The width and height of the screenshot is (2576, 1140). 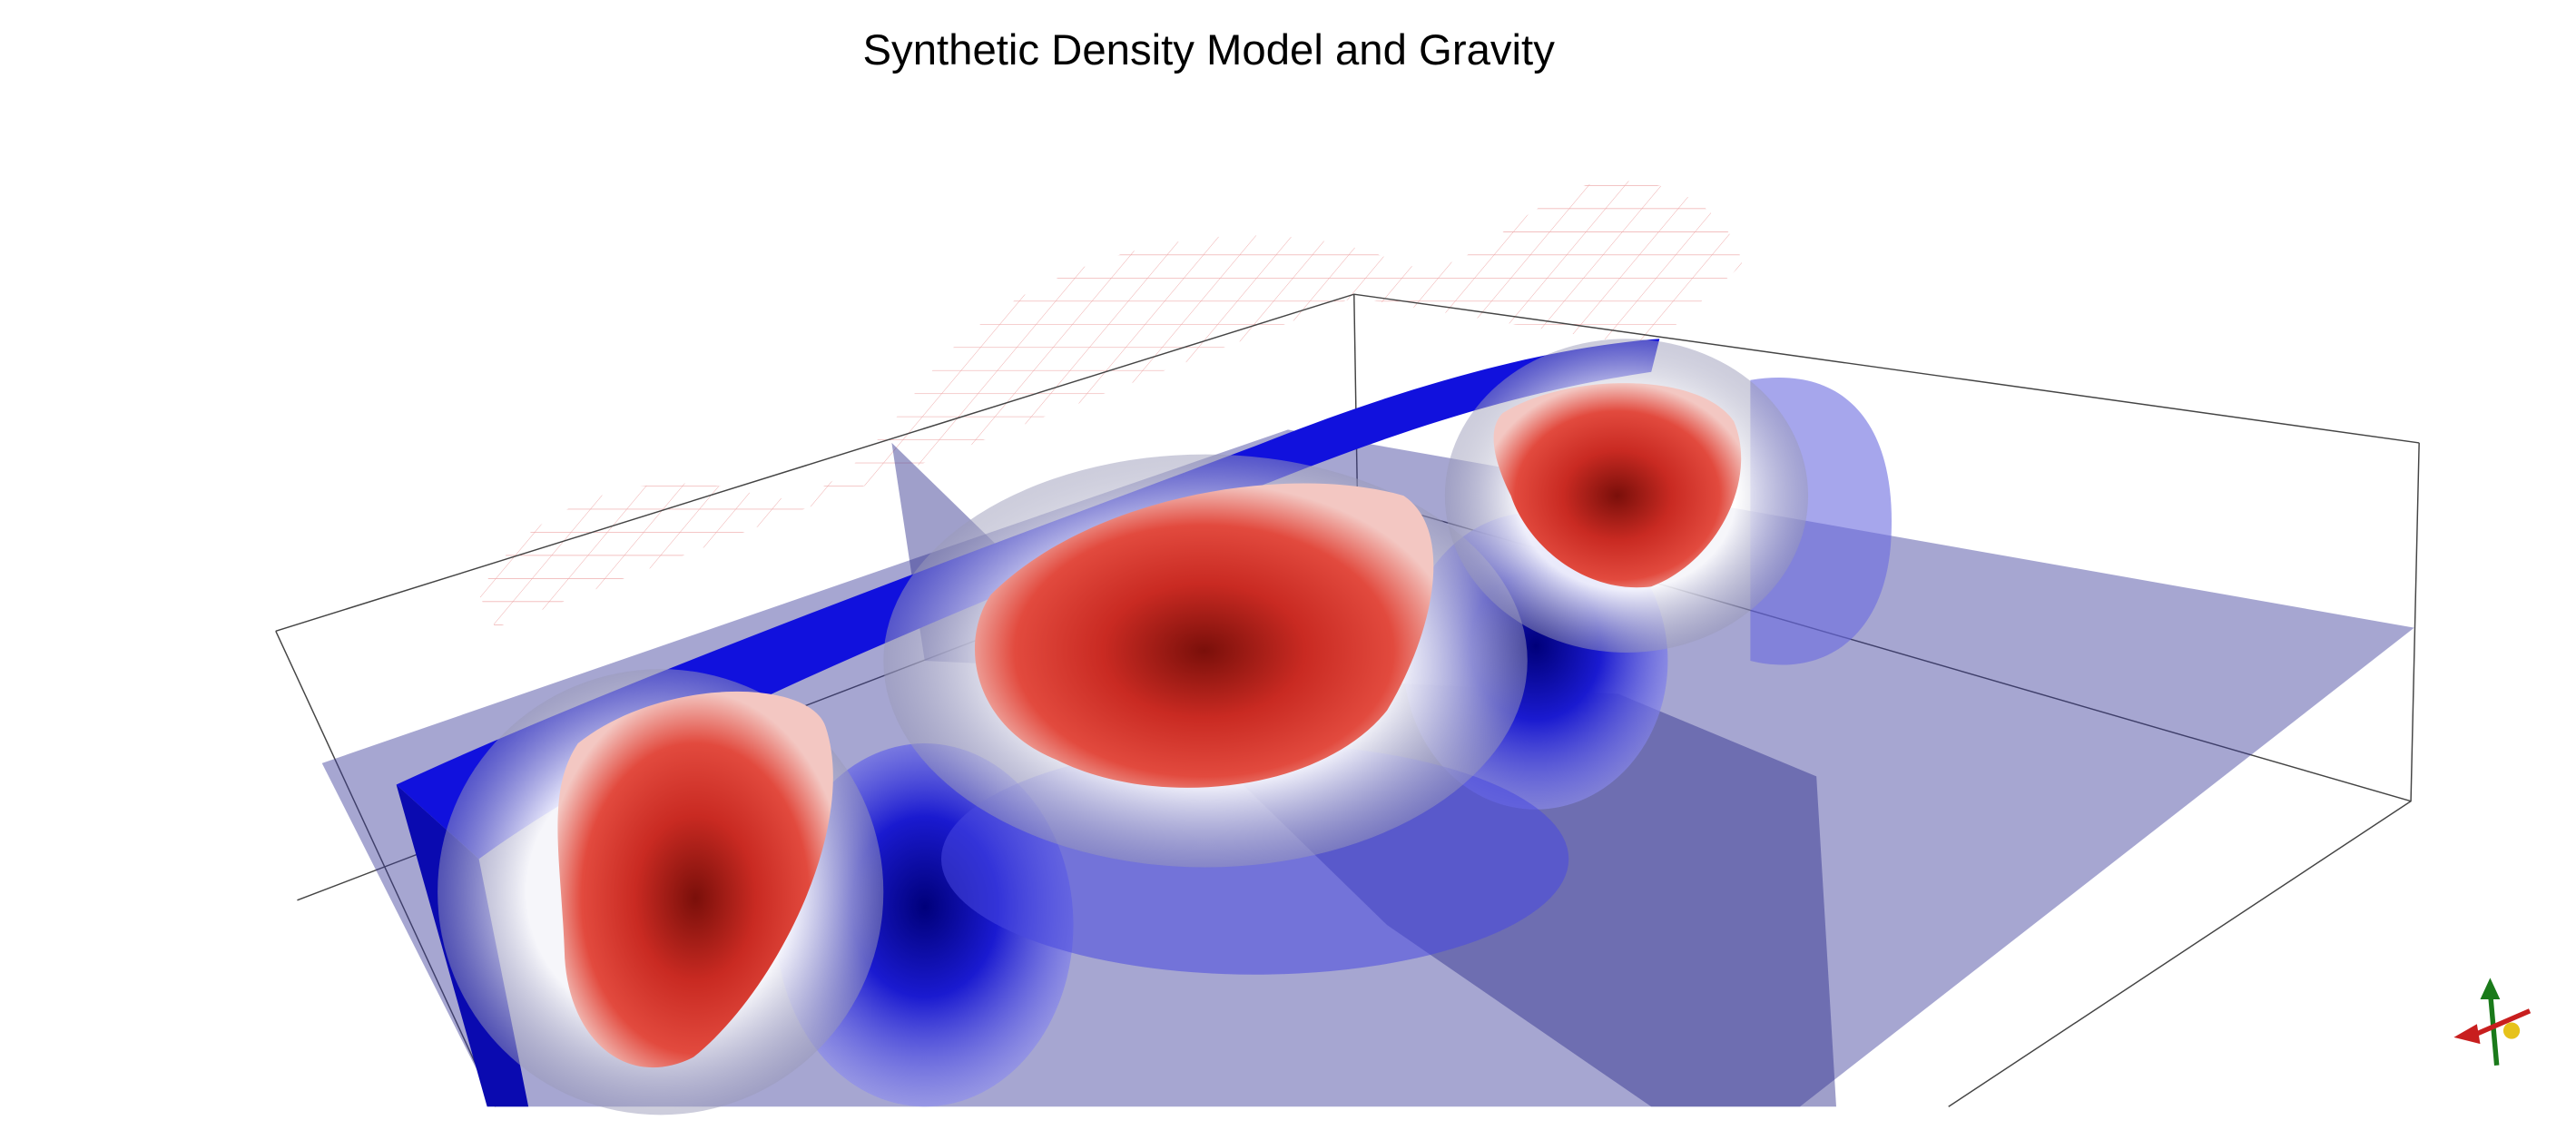 I want to click on axis-x, so click(x=2499, y=1024).